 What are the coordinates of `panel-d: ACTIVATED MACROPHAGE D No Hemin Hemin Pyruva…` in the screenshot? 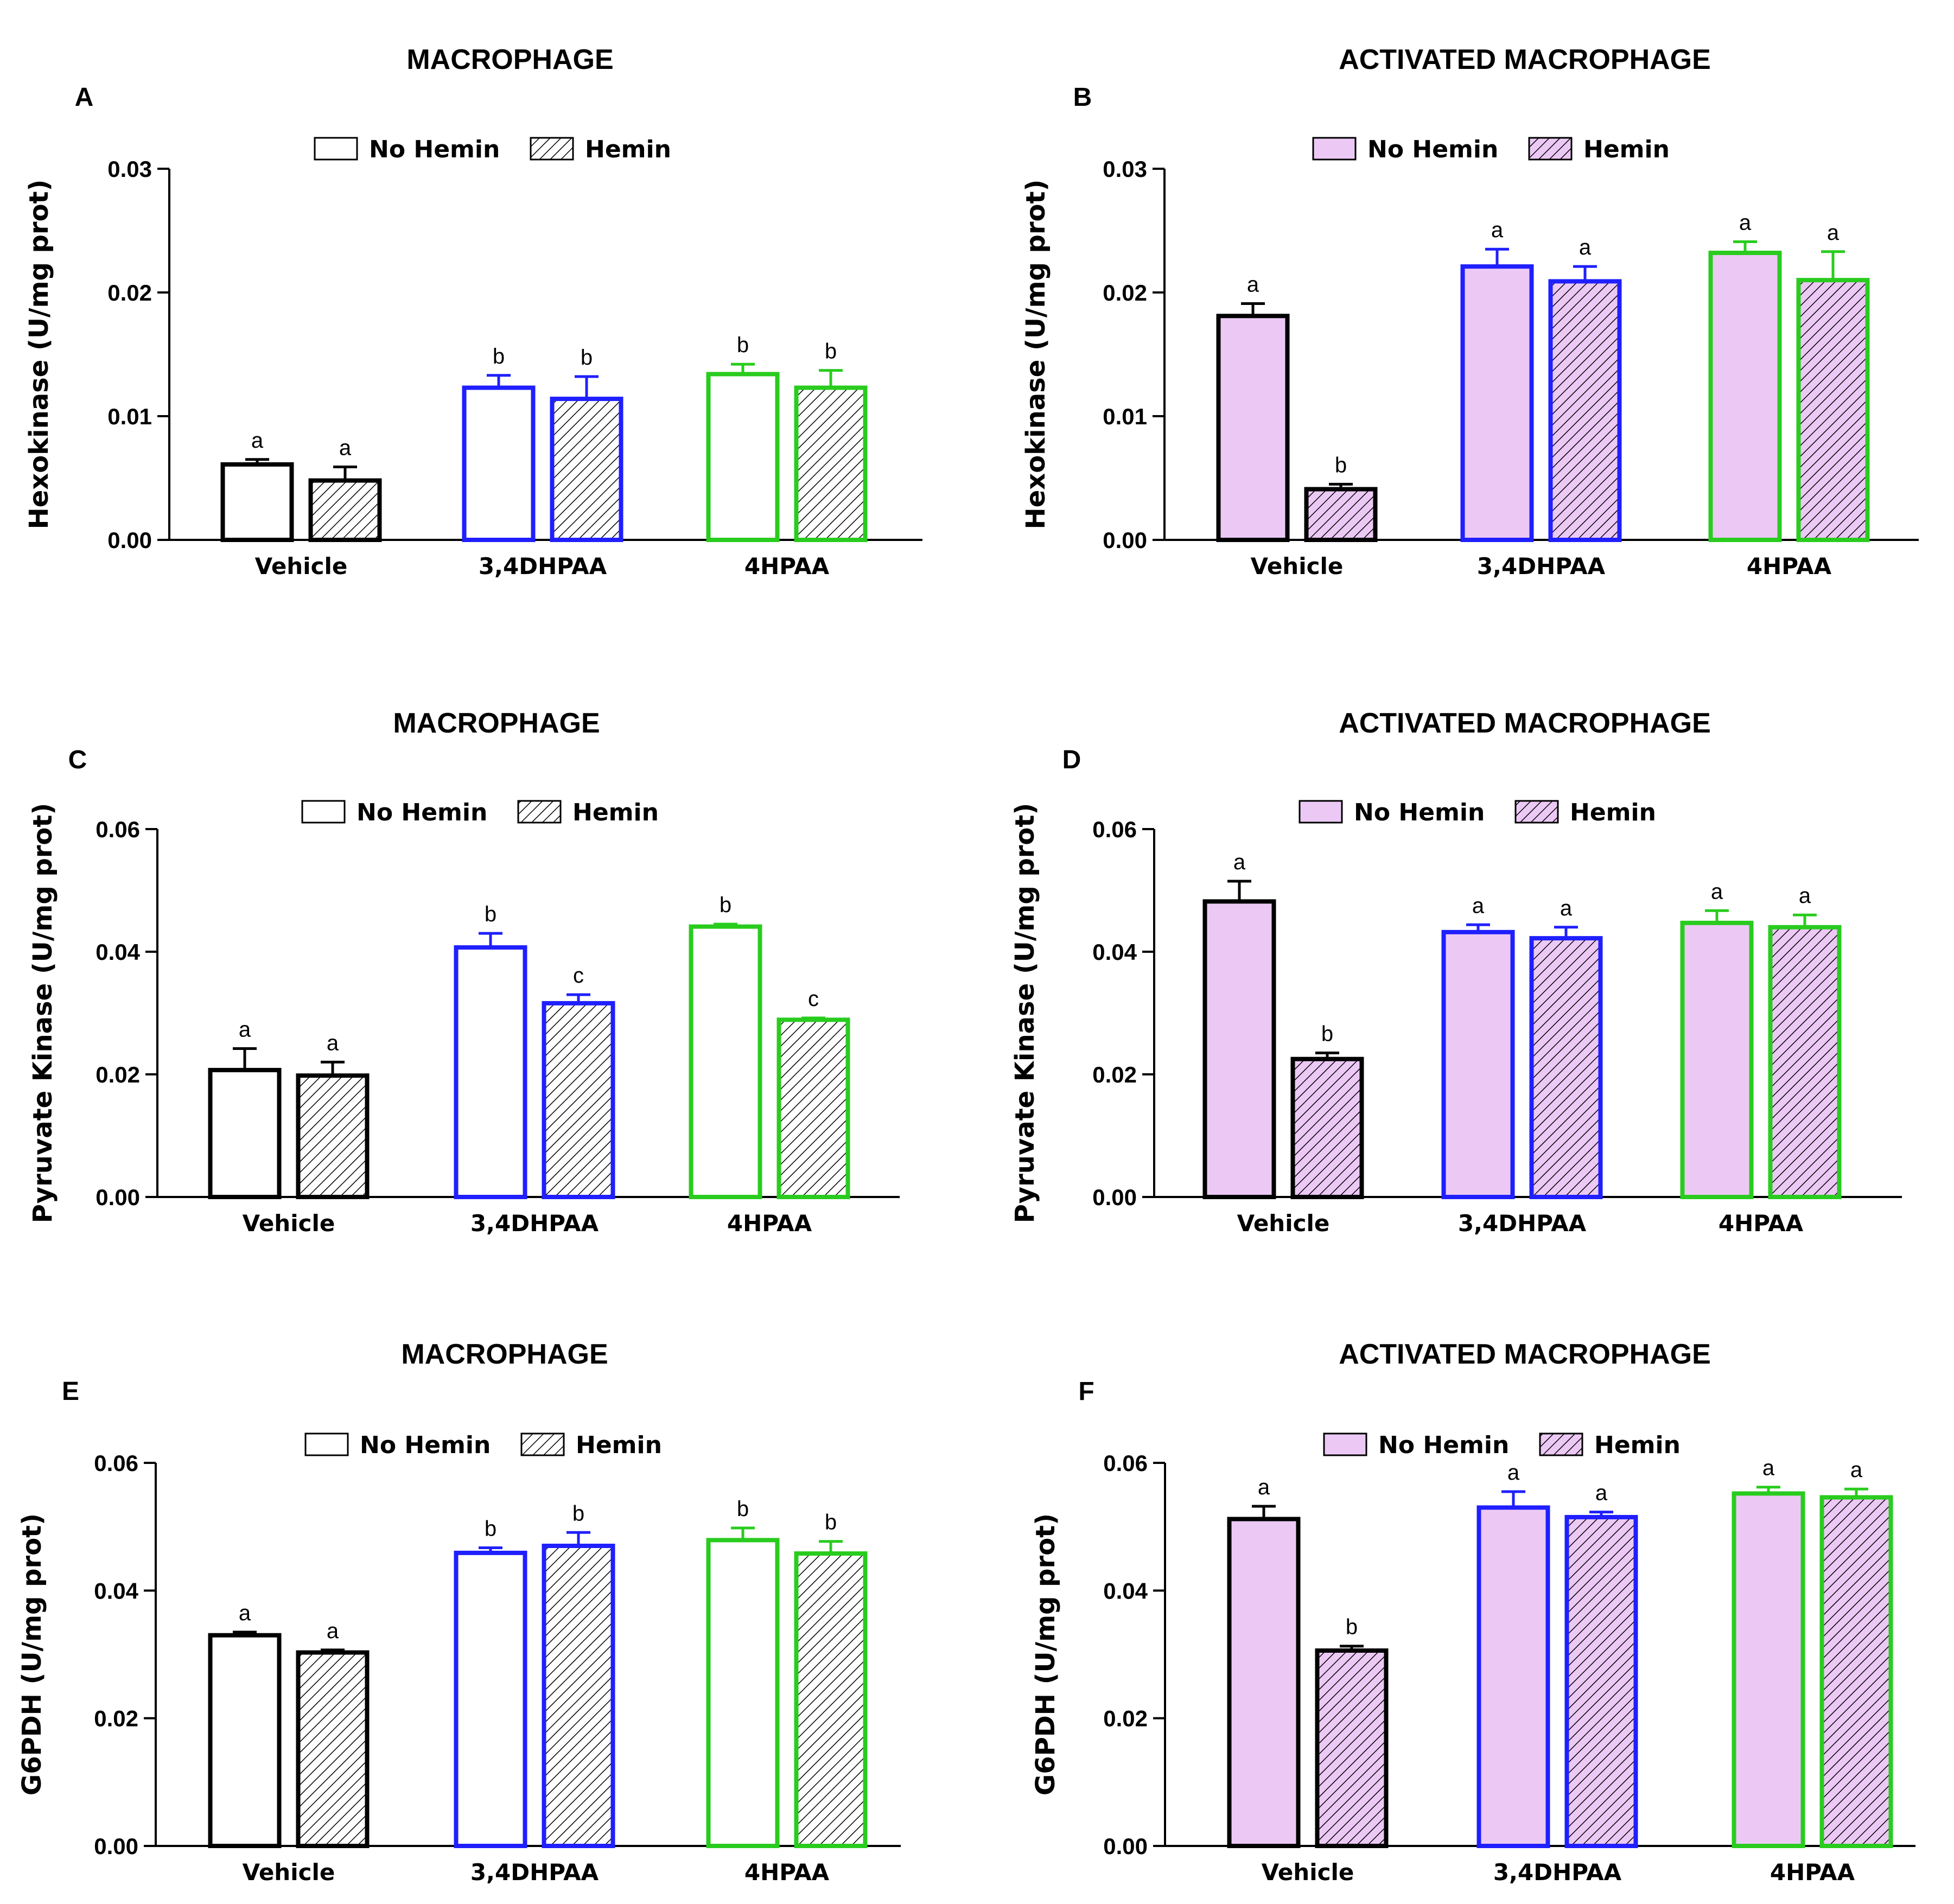 It's located at (1456, 972).